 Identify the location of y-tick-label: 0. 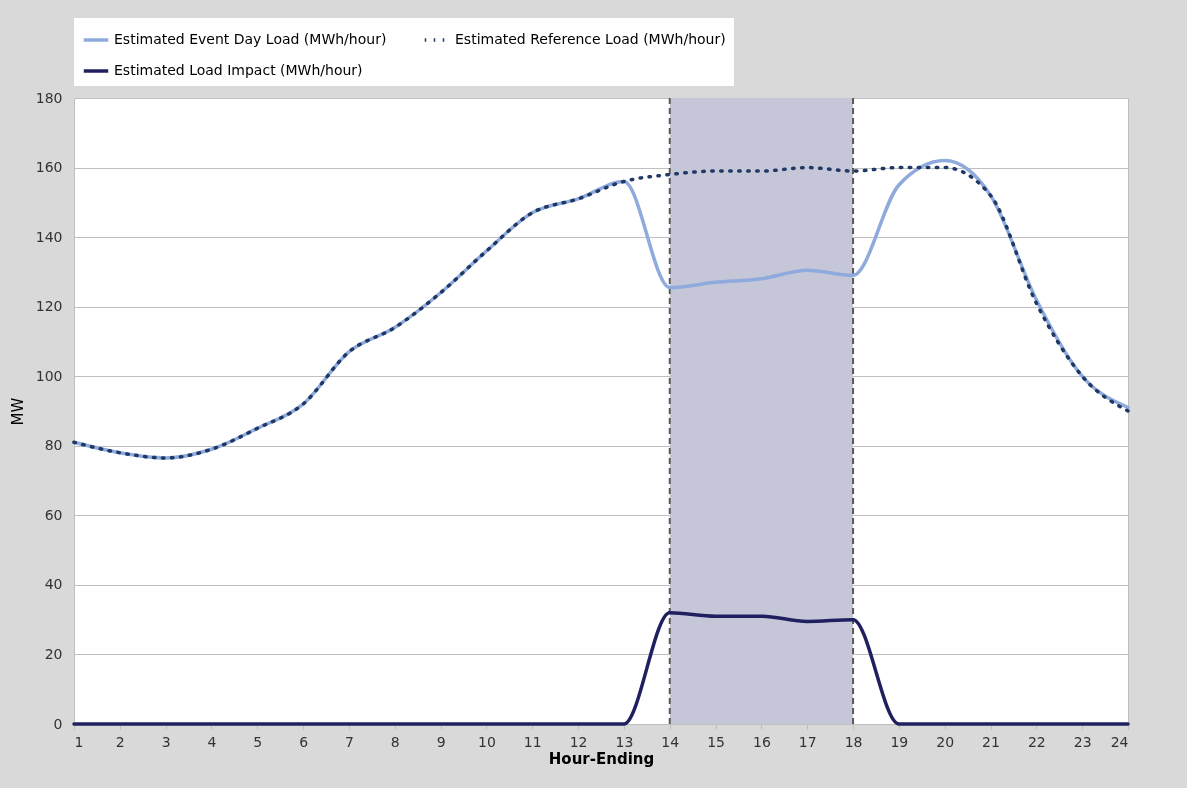
(58, 723).